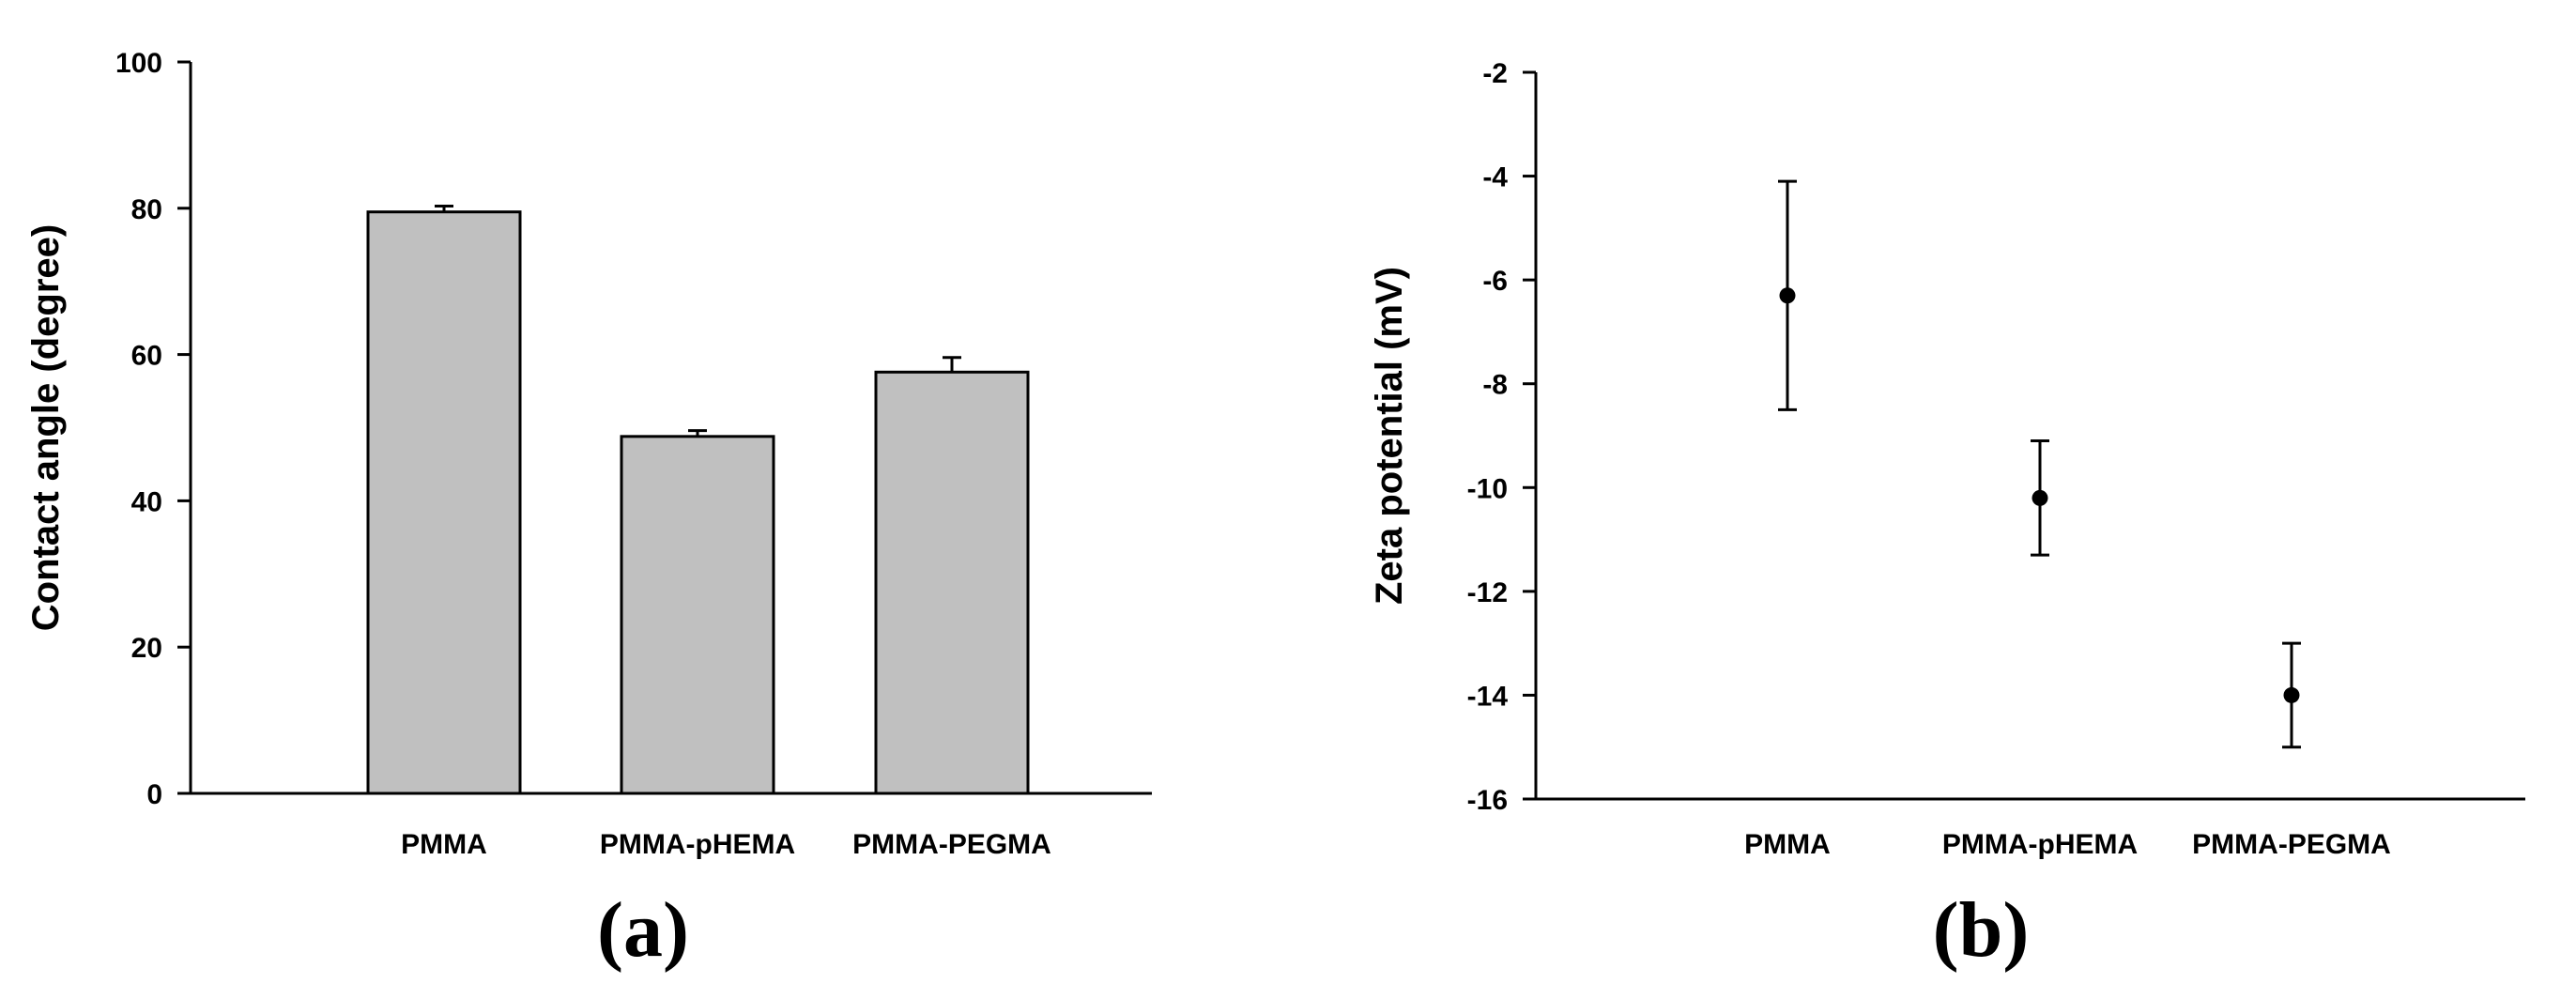  What do you see at coordinates (147, 356) in the screenshot?
I see `y-tick-label: 60` at bounding box center [147, 356].